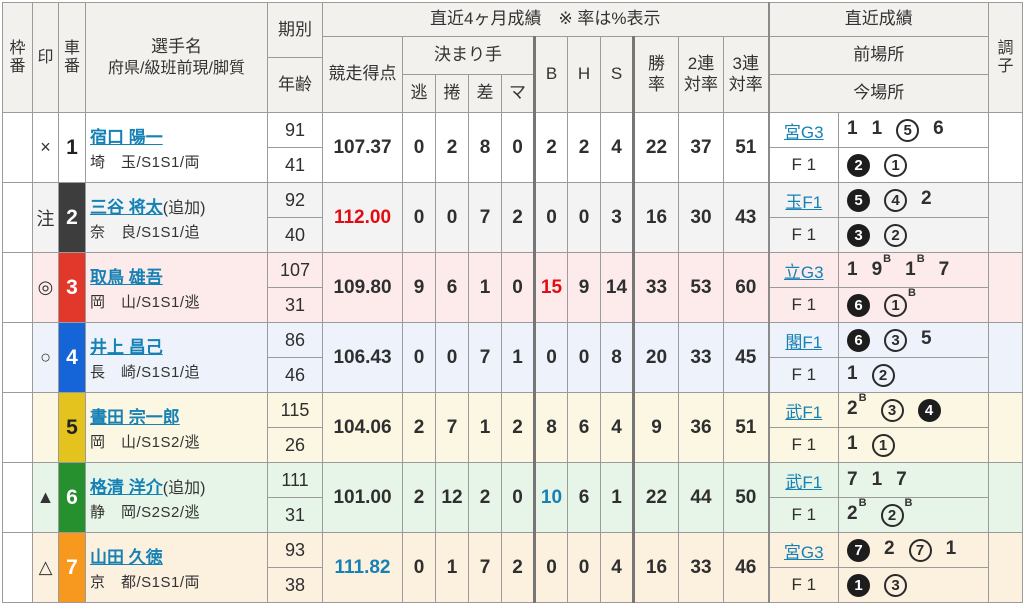  Describe the element at coordinates (655, 287) in the screenshot. I see `win-rate-cell: 33` at that location.